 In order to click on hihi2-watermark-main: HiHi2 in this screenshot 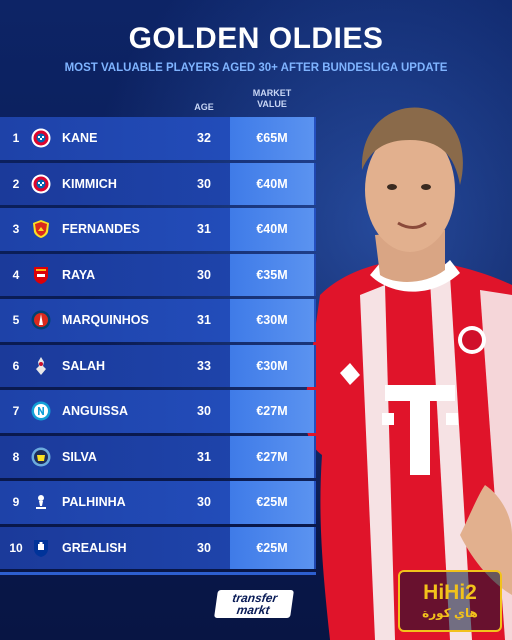, I will do `click(450, 592)`.